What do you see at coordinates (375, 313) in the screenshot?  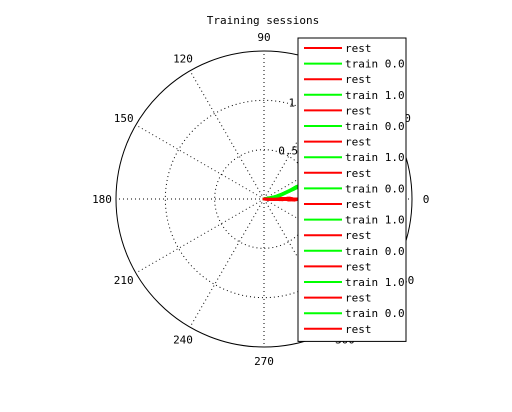 I see `legend-label-17: train 0.0` at bounding box center [375, 313].